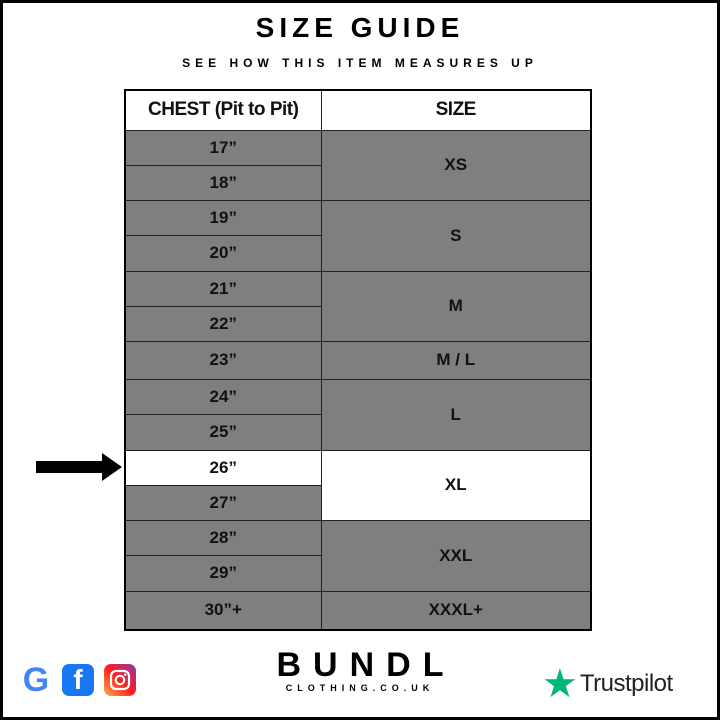 The image size is (720, 720). I want to click on google-icon: G, so click(36, 679).